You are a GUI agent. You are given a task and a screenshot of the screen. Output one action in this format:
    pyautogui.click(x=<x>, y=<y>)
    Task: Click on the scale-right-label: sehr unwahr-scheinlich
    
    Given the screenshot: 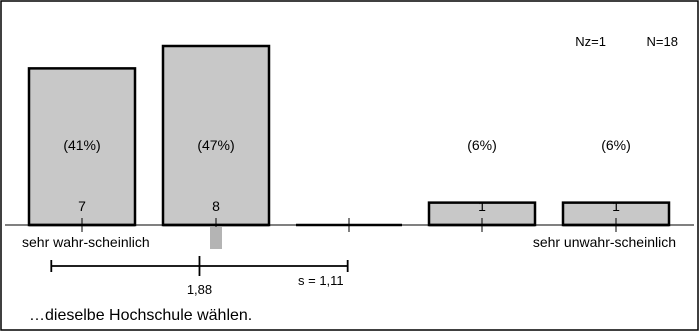 What is the action you would take?
    pyautogui.click(x=604, y=242)
    